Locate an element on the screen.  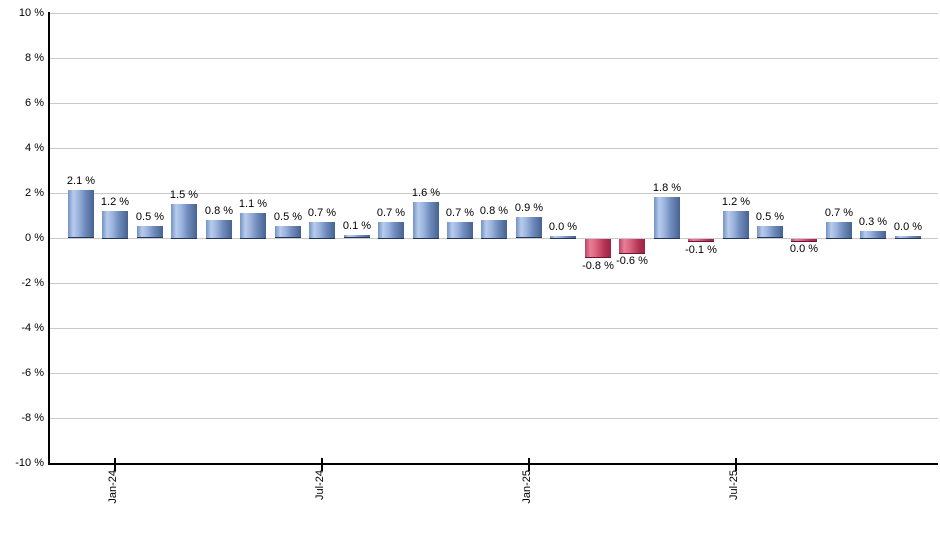
y-axis-tick-label: -6 % is located at coordinates (32, 373).